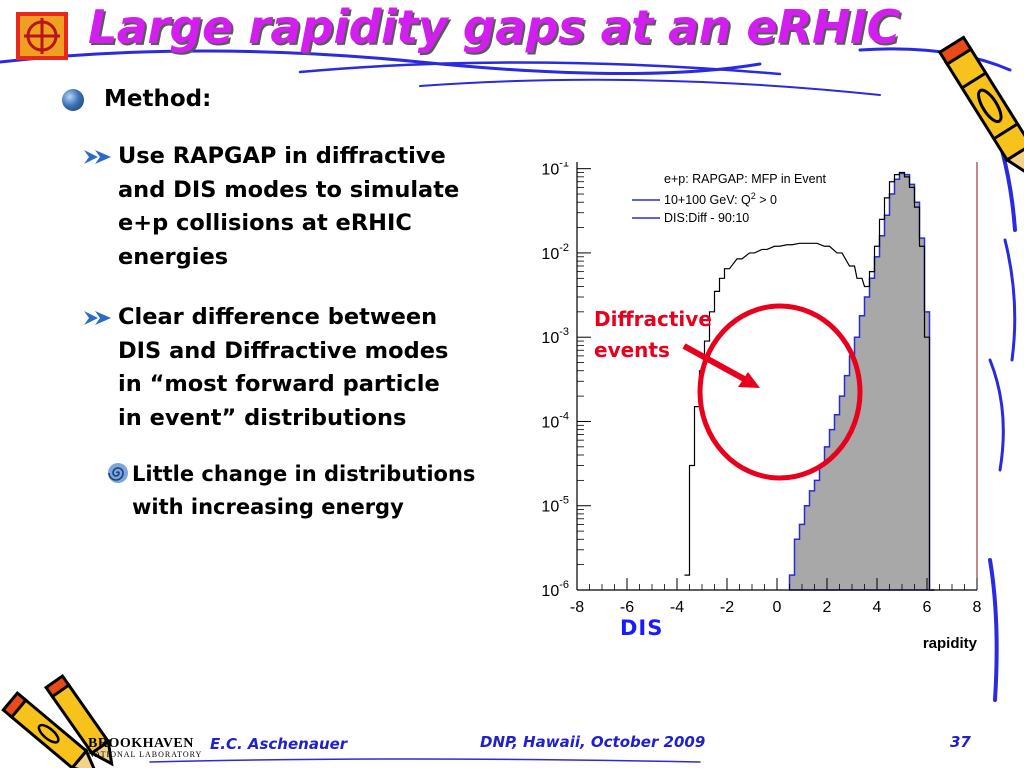 Image resolution: width=1024 pixels, height=768 pixels. I want to click on annotation-line2: events, so click(632, 350).